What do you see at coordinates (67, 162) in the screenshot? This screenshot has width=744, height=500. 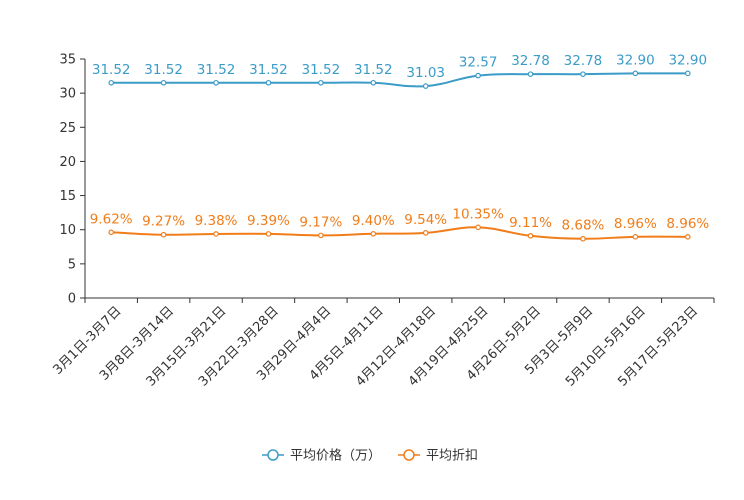 I see `y-tick-label: 20` at bounding box center [67, 162].